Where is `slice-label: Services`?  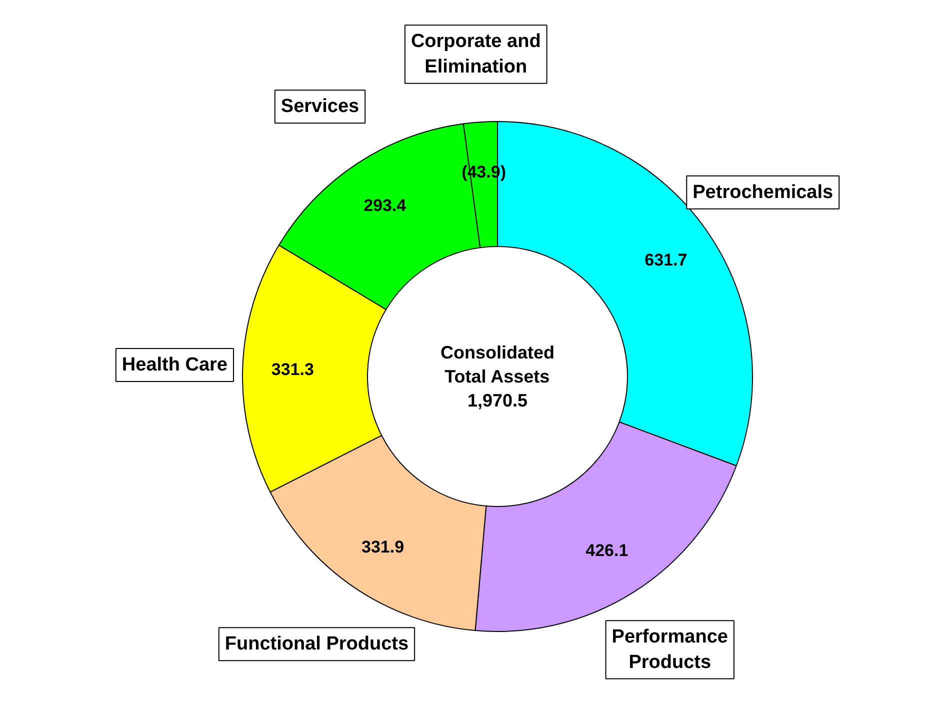 slice-label: Services is located at coordinates (320, 107).